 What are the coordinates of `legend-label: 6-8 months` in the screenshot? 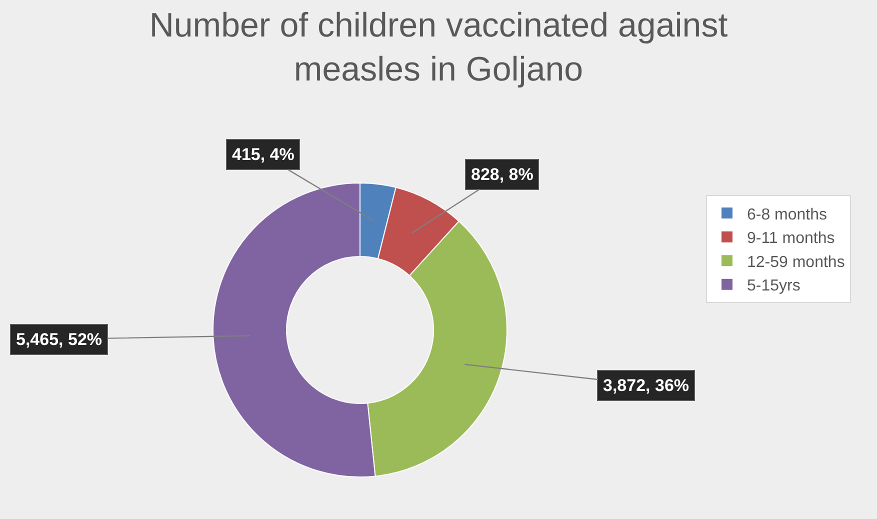 It's located at (787, 215).